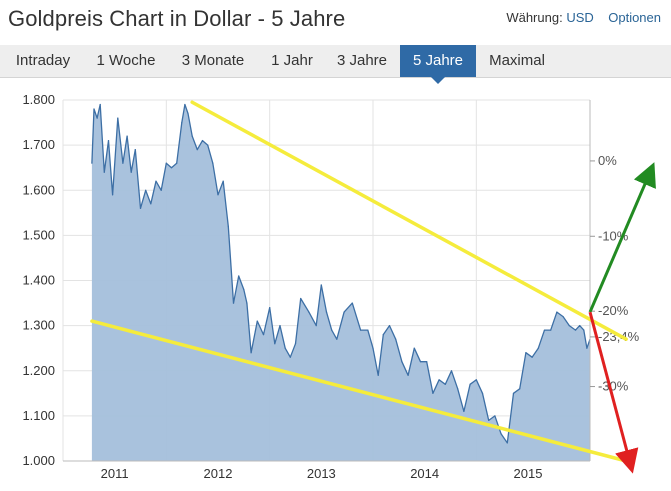 The width and height of the screenshot is (671, 491). What do you see at coordinates (622, 237) in the screenshot?
I see `arrow-up` at bounding box center [622, 237].